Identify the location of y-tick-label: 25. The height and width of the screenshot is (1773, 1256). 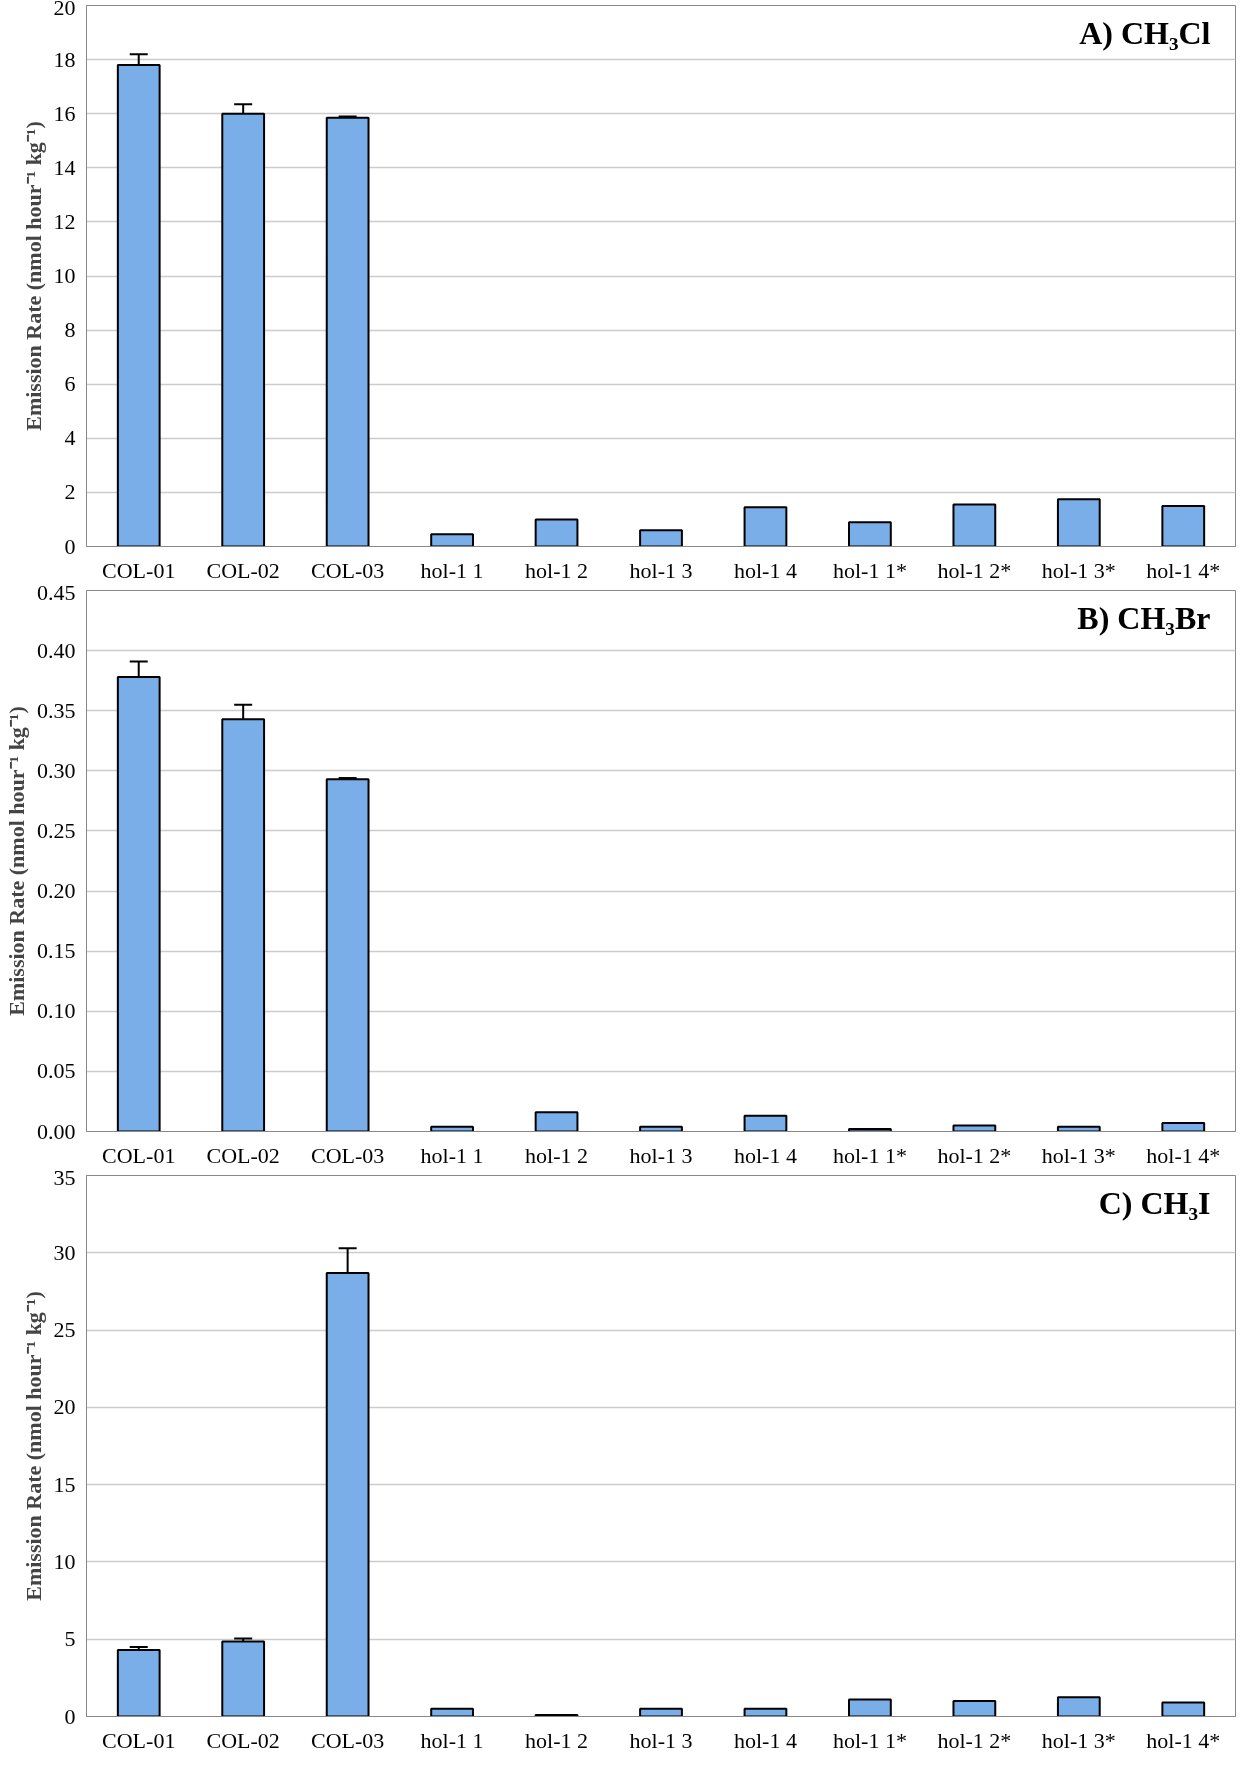
(64, 1330).